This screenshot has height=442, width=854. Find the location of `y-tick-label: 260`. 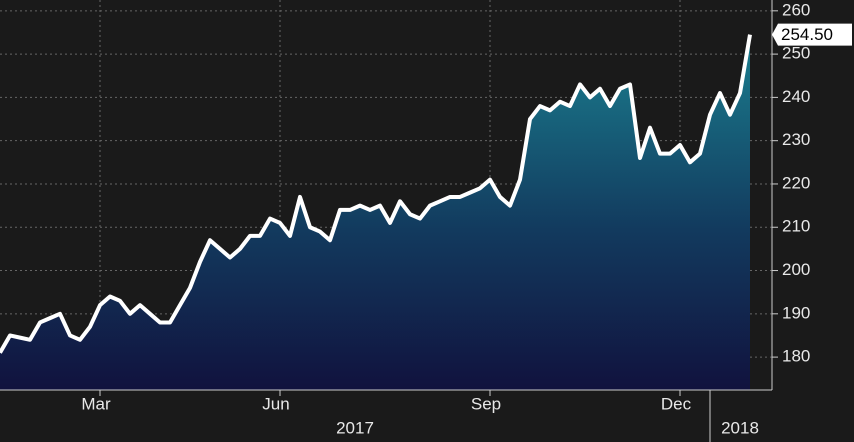

y-tick-label: 260 is located at coordinates (796, 9).